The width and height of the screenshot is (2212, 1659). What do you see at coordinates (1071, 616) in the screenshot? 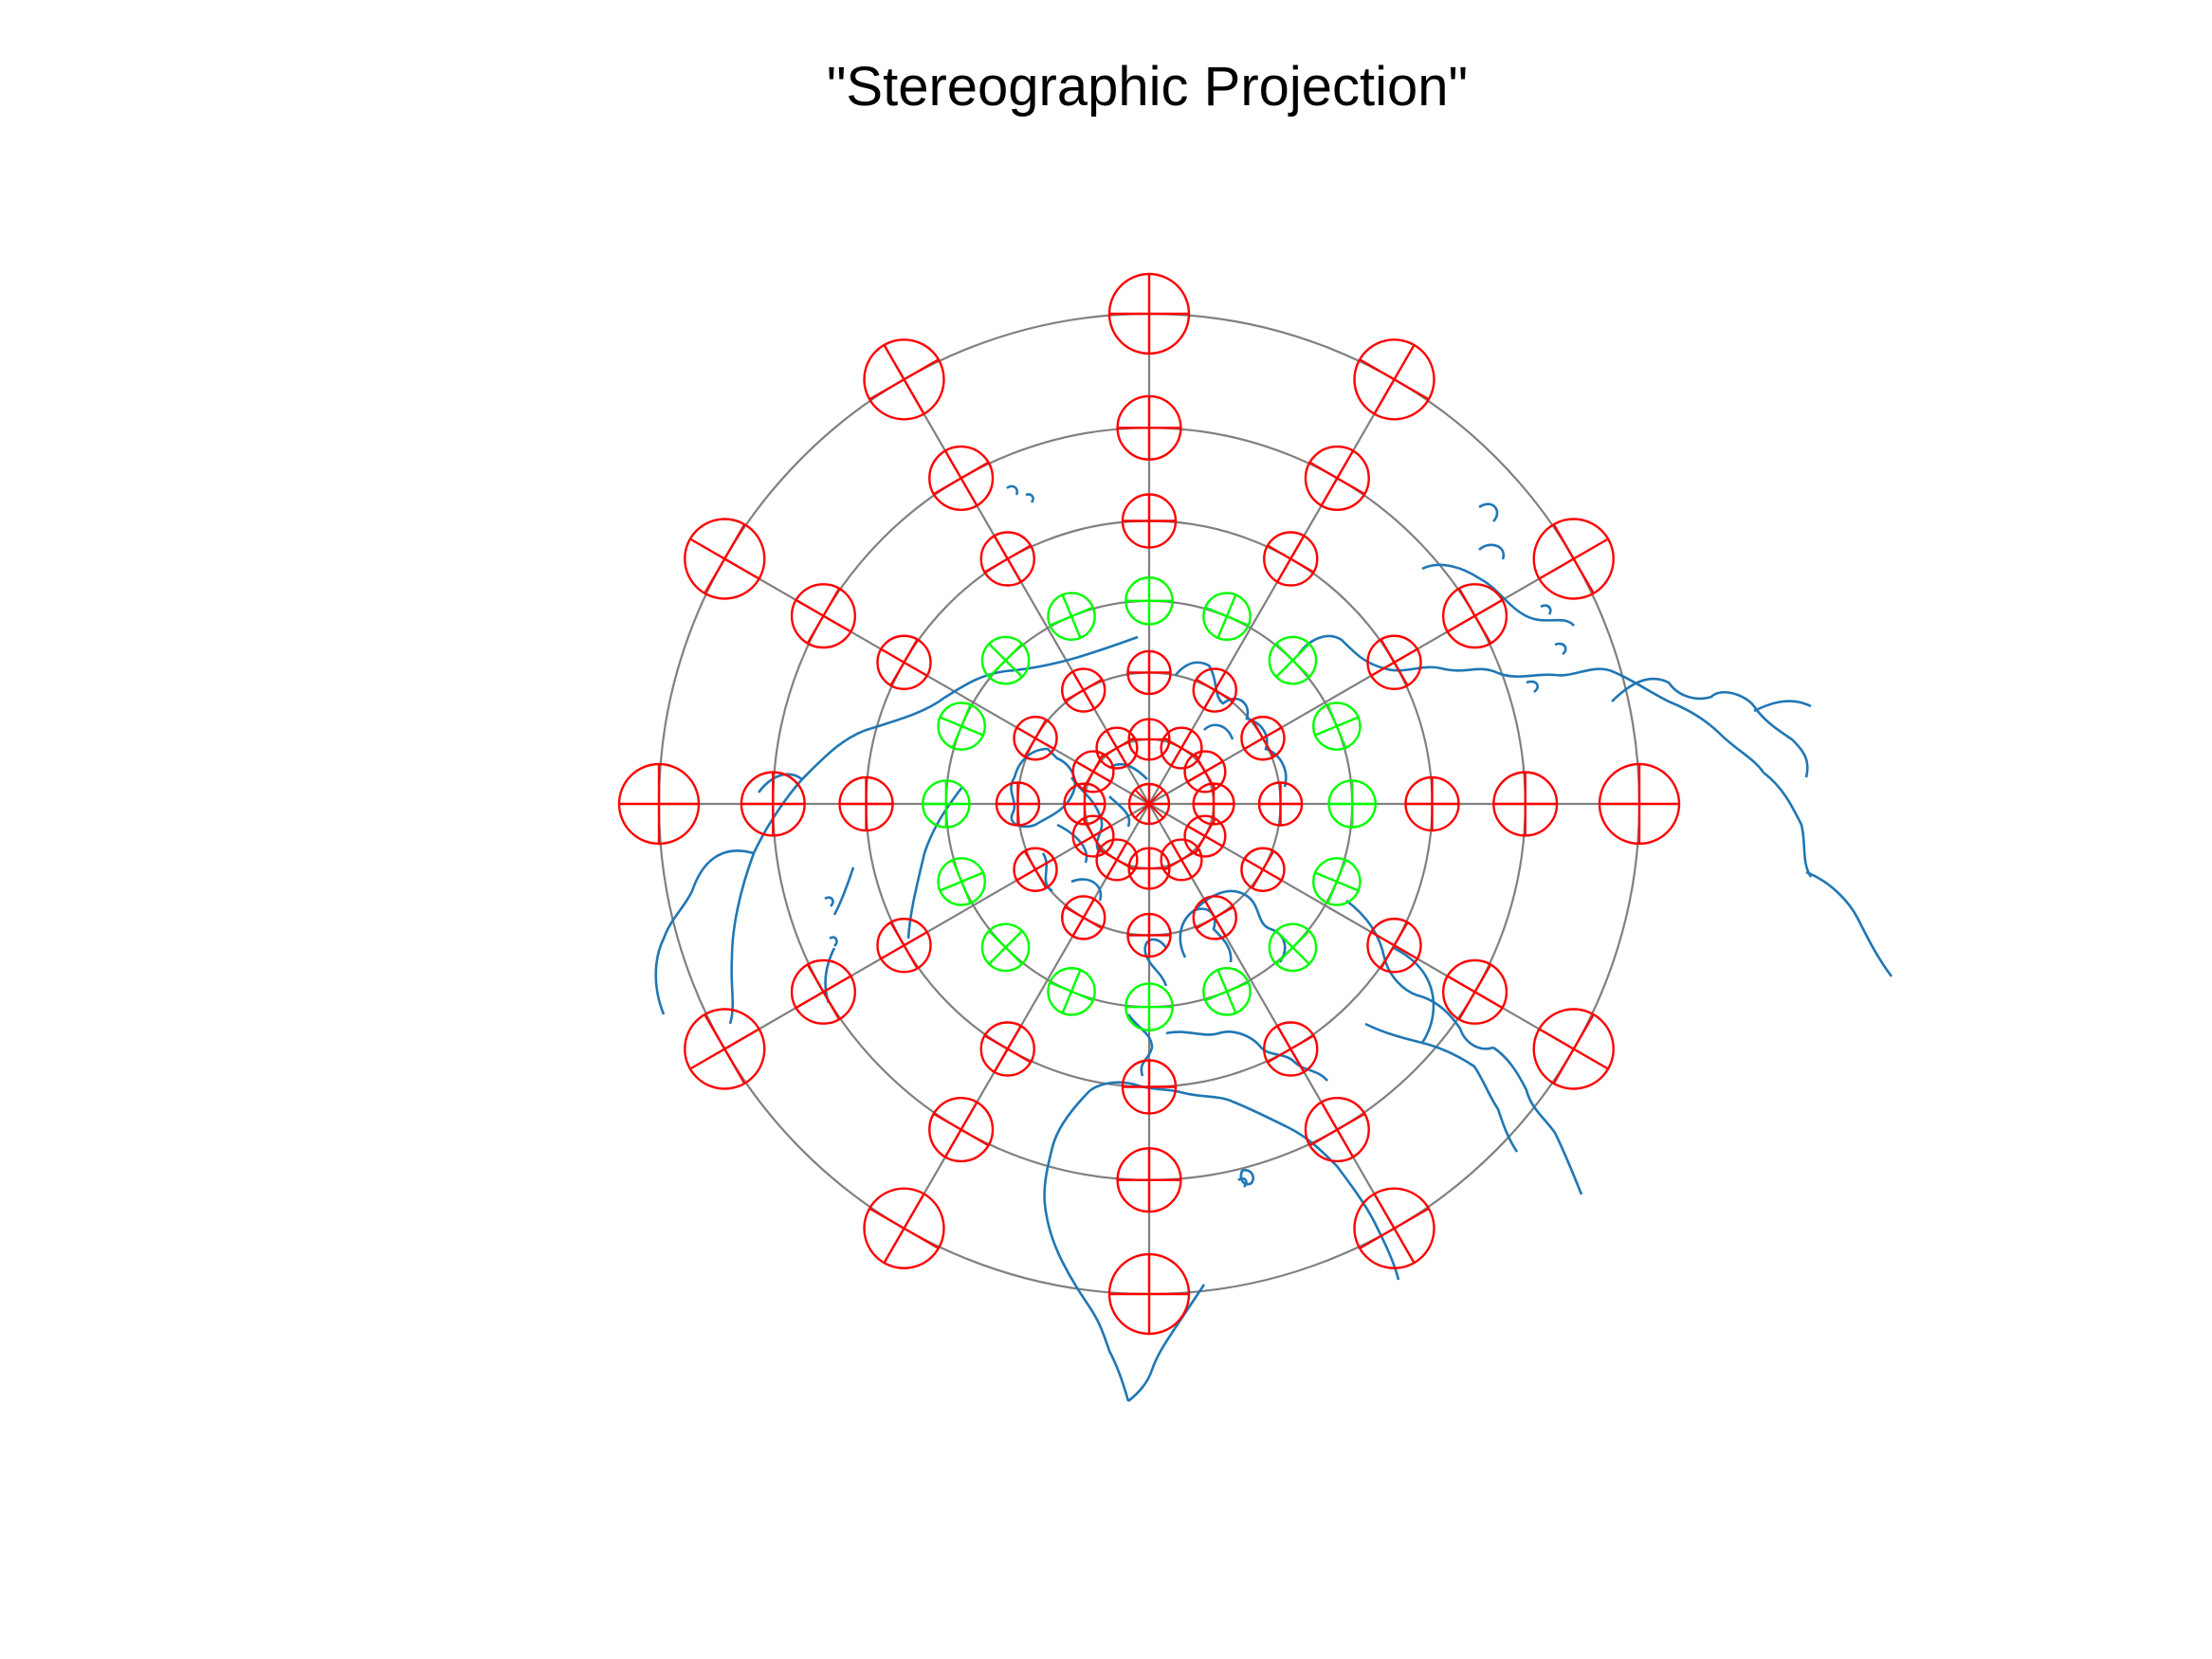
I see `indicatrix-45-337.5` at bounding box center [1071, 616].